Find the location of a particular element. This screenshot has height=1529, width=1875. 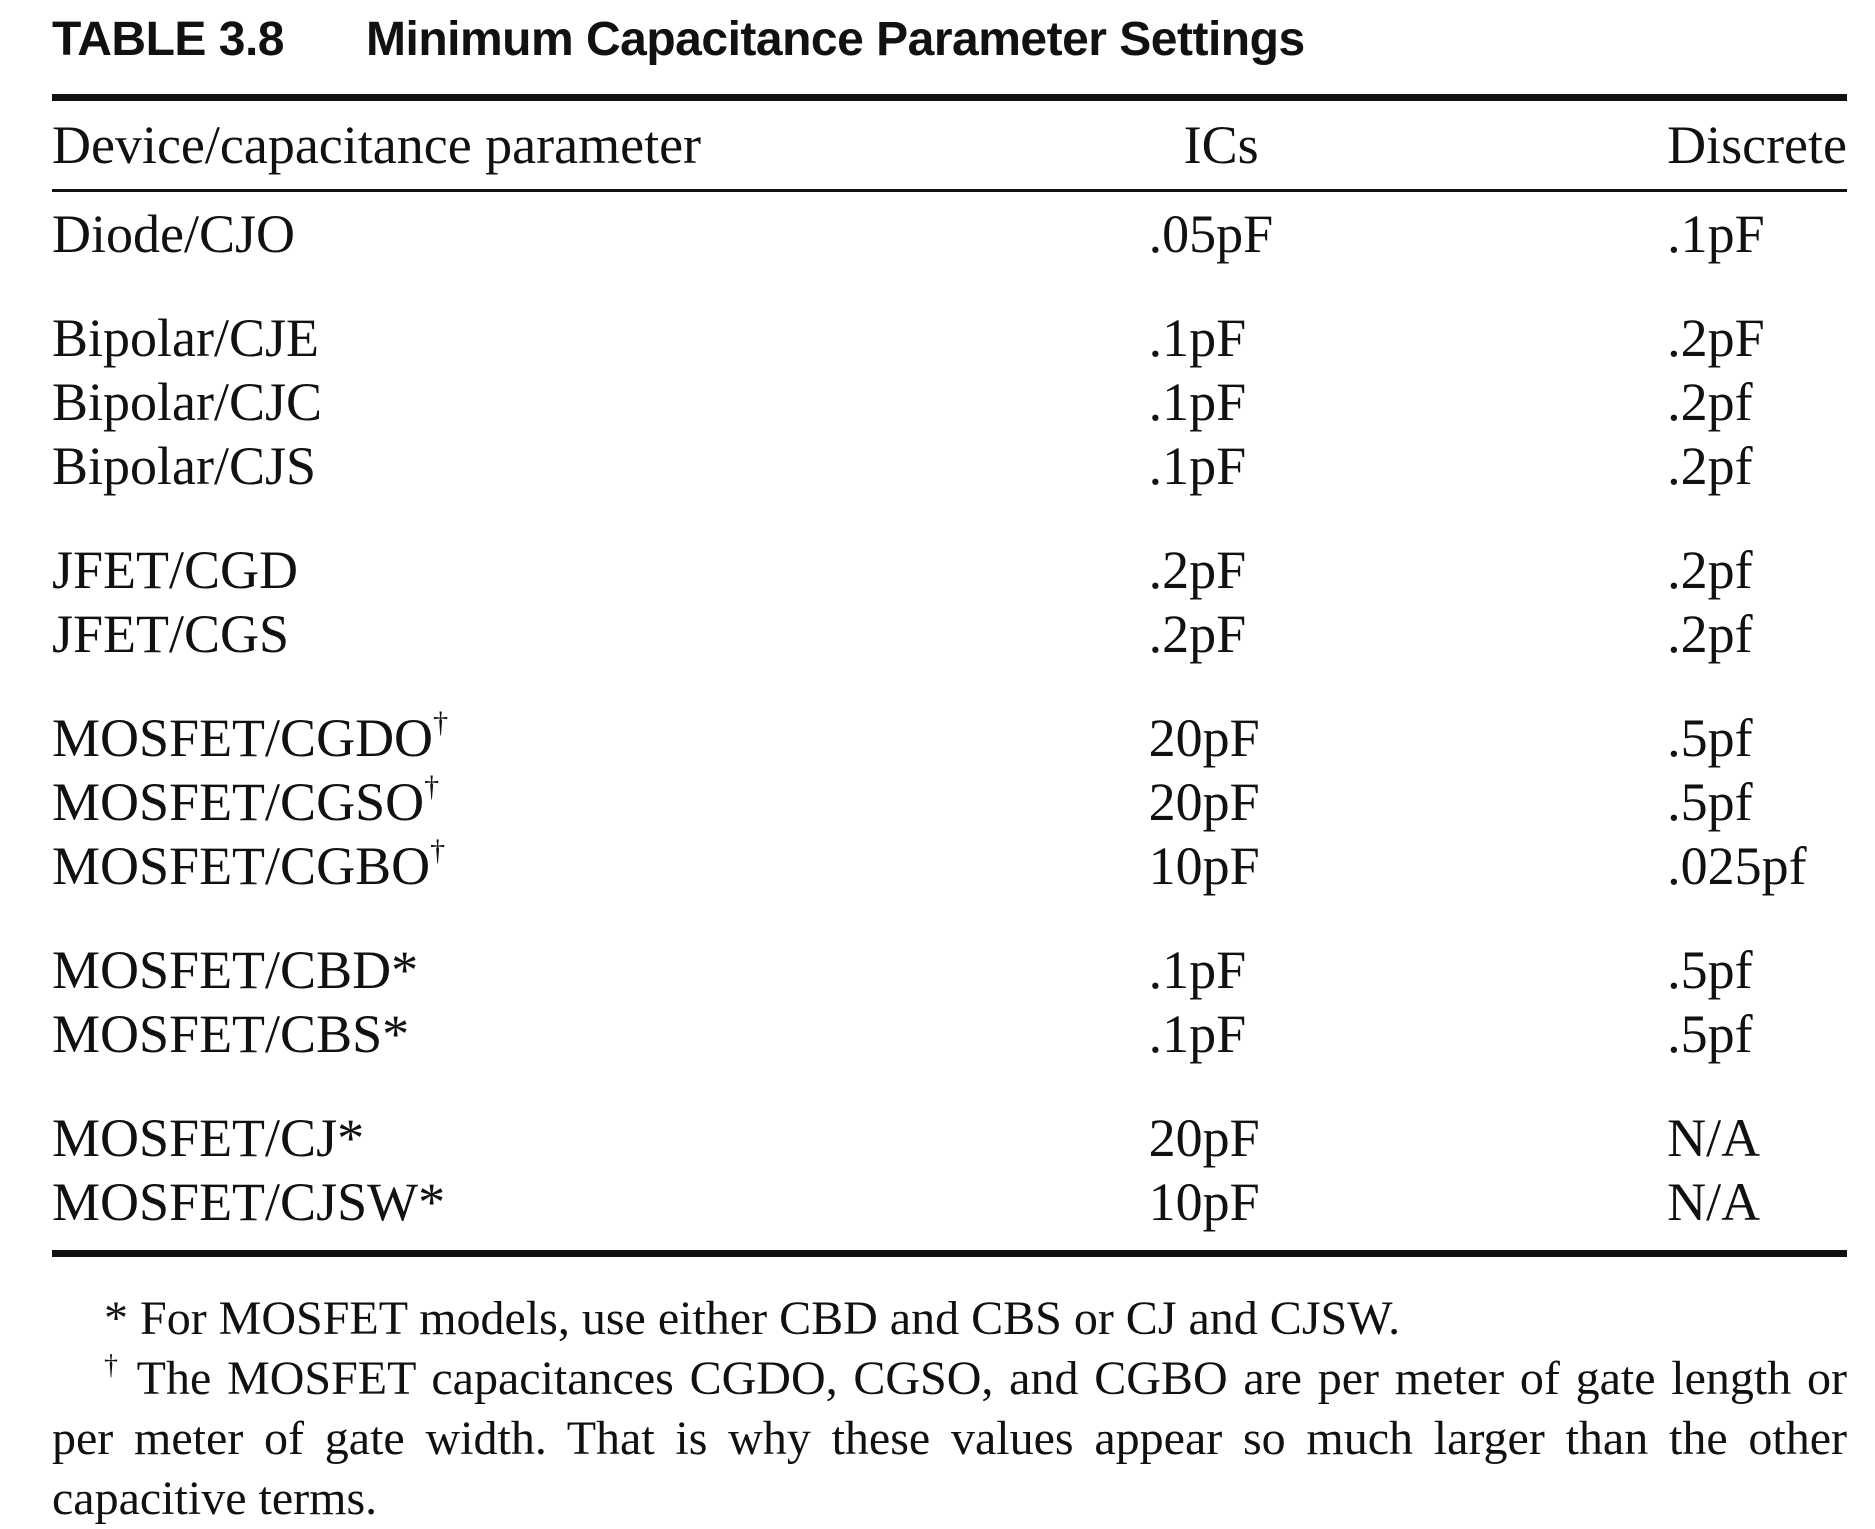

header-param: Device/capacitance parameter is located at coordinates (377, 145).